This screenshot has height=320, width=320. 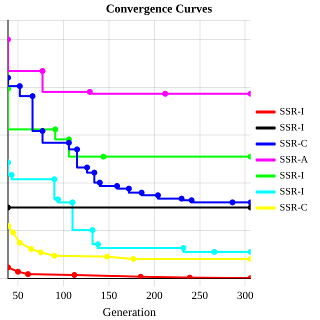 I want to click on x-tick-label: 50, so click(x=18, y=296).